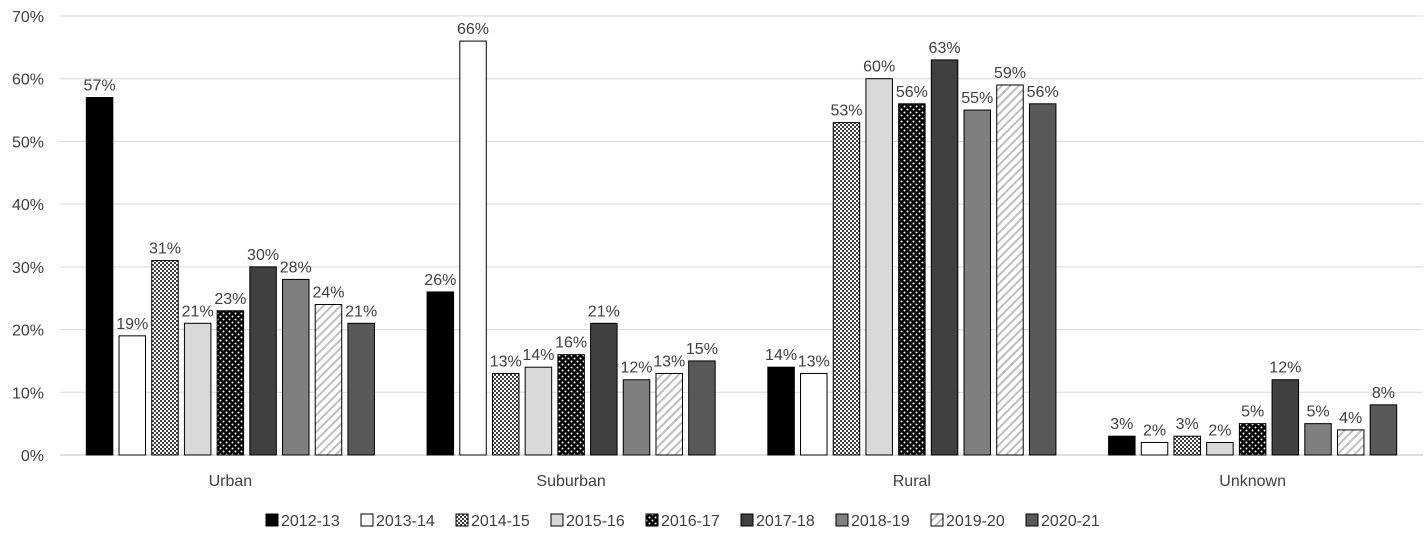  What do you see at coordinates (1318, 439) in the screenshot?
I see `bar-2018-19-unknown` at bounding box center [1318, 439].